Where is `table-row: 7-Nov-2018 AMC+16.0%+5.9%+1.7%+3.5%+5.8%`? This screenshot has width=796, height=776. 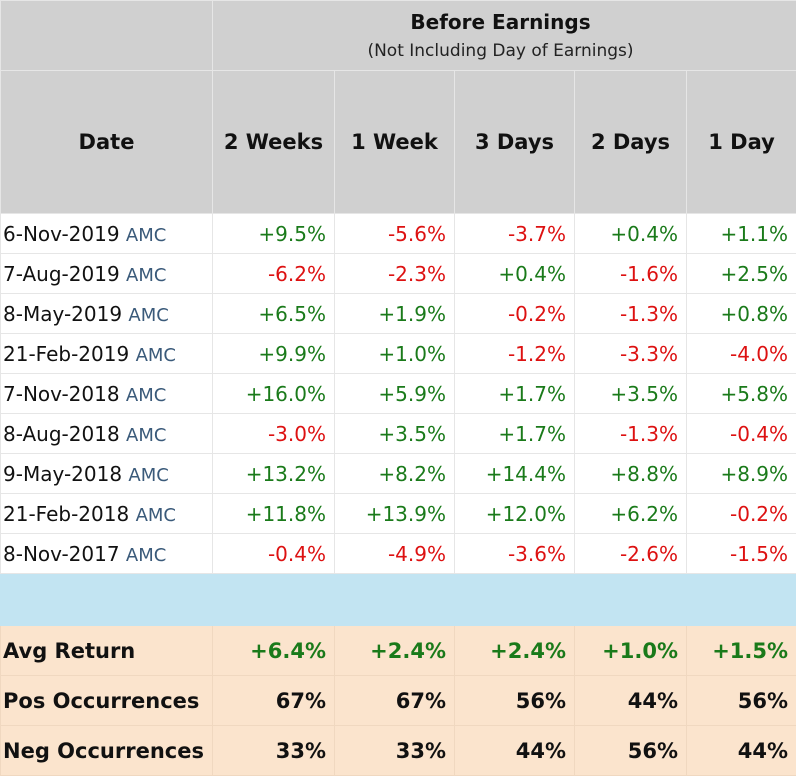 table-row: 7-Nov-2018 AMC+16.0%+5.9%+1.7%+3.5%+5.8% is located at coordinates (398, 394).